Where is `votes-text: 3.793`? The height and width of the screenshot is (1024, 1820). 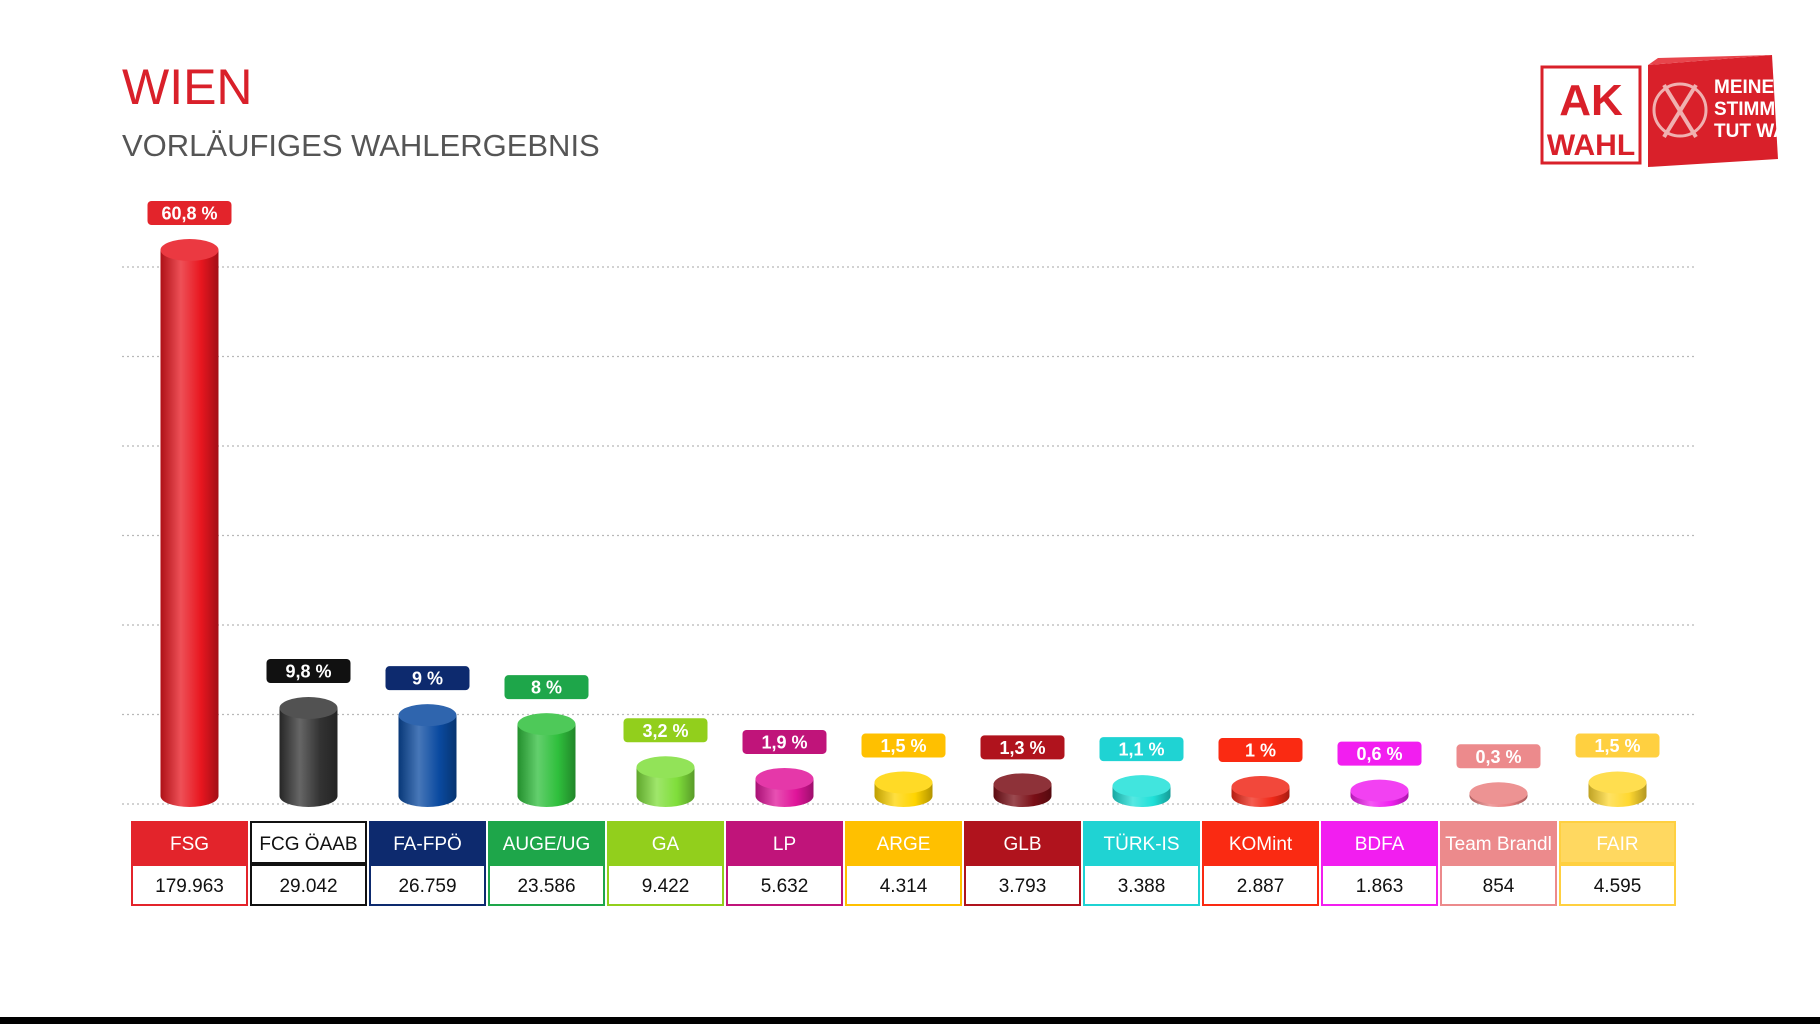
votes-text: 3.793 is located at coordinates (1023, 886).